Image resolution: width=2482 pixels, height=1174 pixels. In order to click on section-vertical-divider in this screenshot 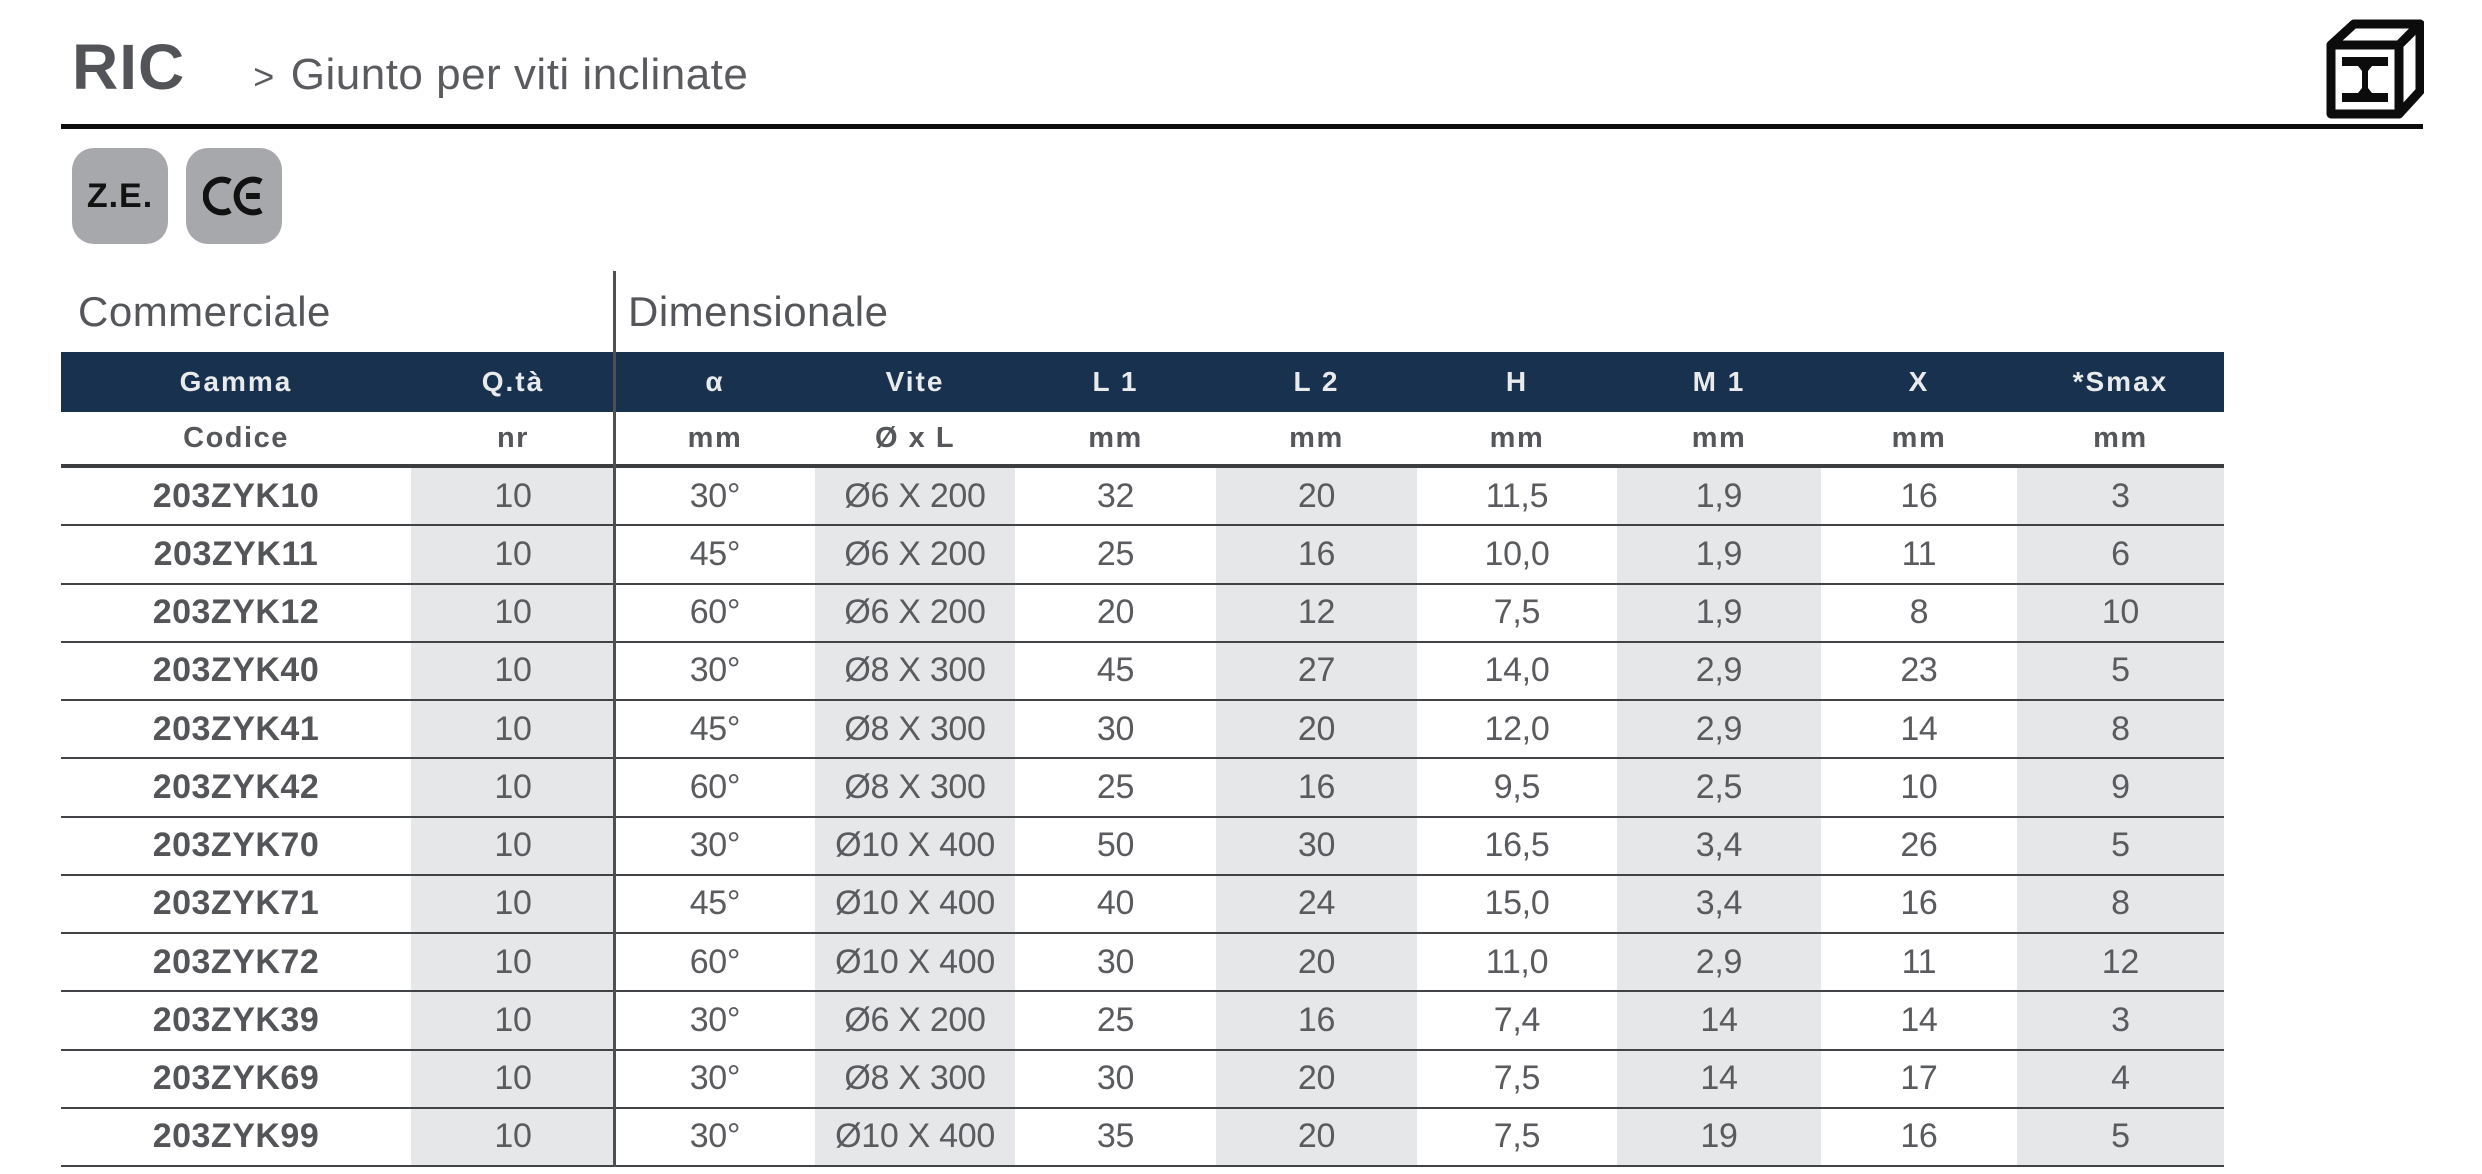, I will do `click(614, 719)`.